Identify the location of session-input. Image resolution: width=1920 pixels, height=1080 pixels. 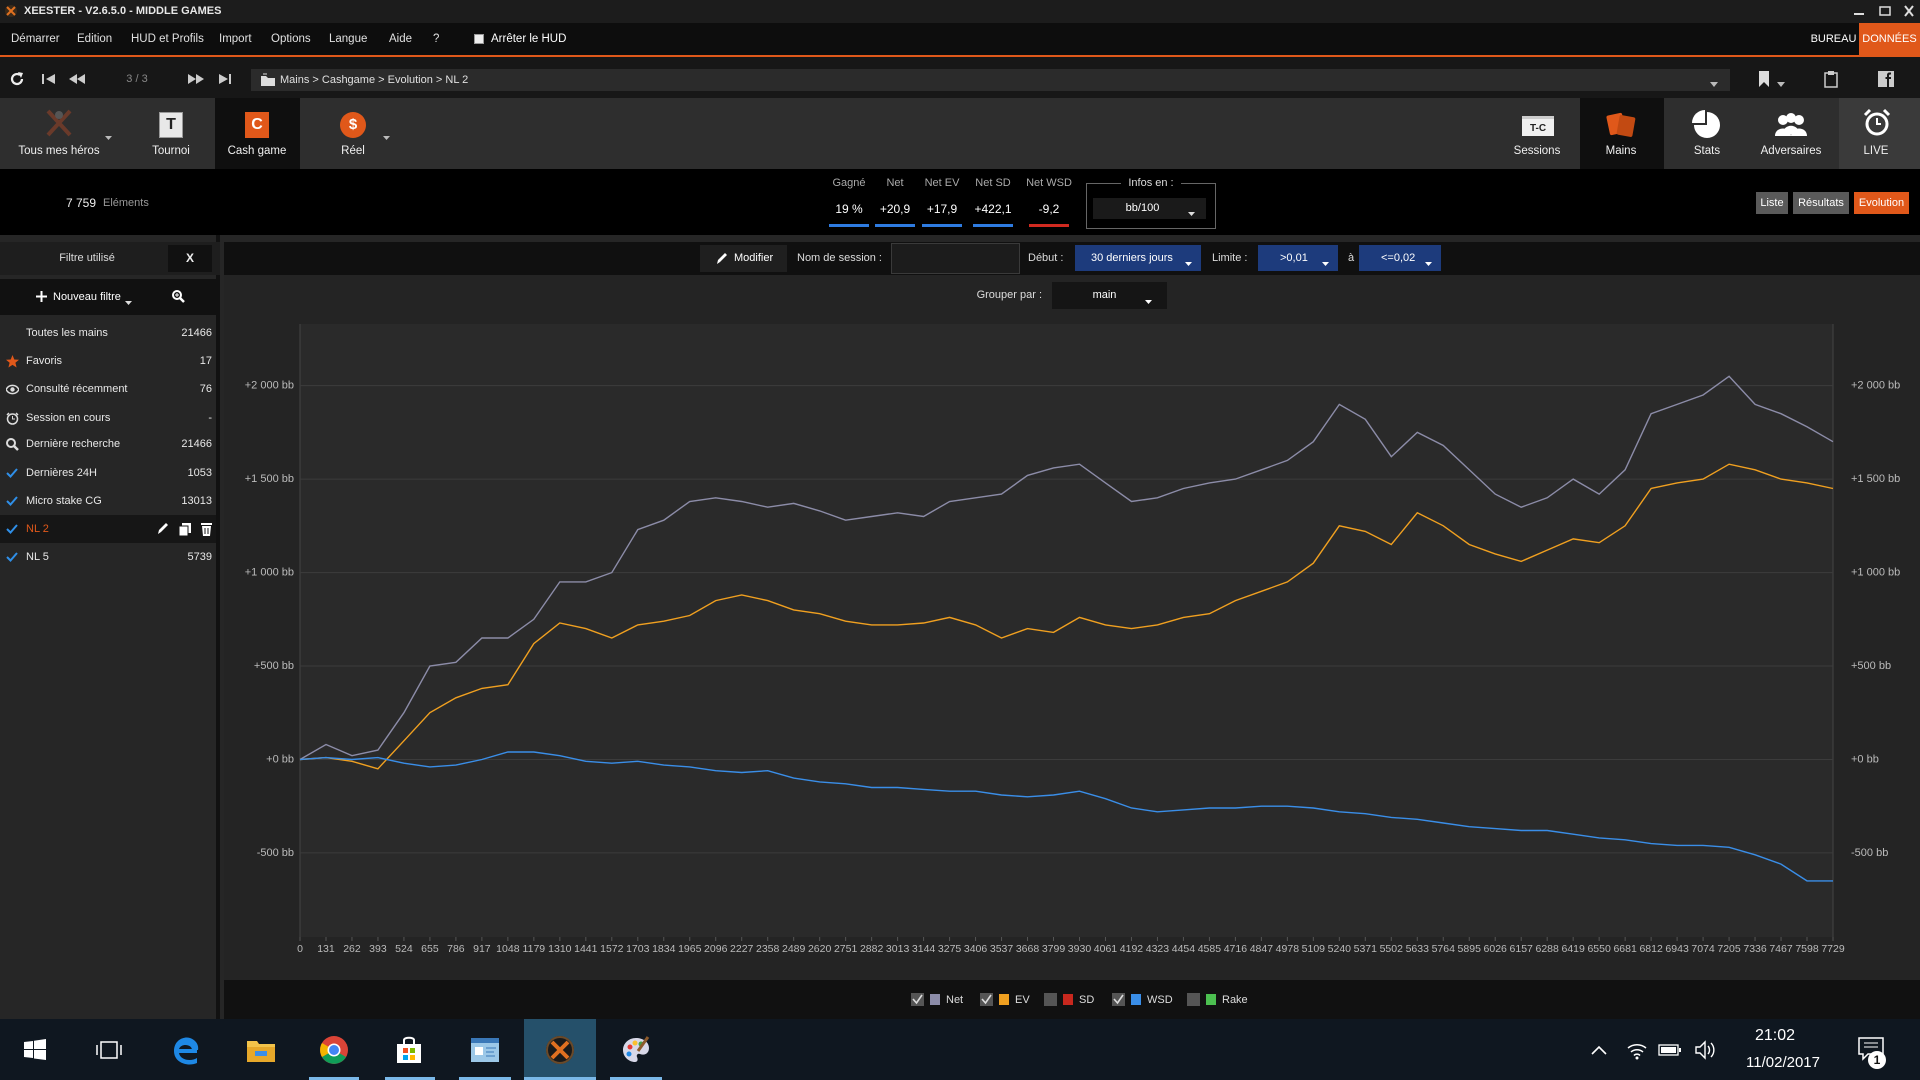
(955, 258).